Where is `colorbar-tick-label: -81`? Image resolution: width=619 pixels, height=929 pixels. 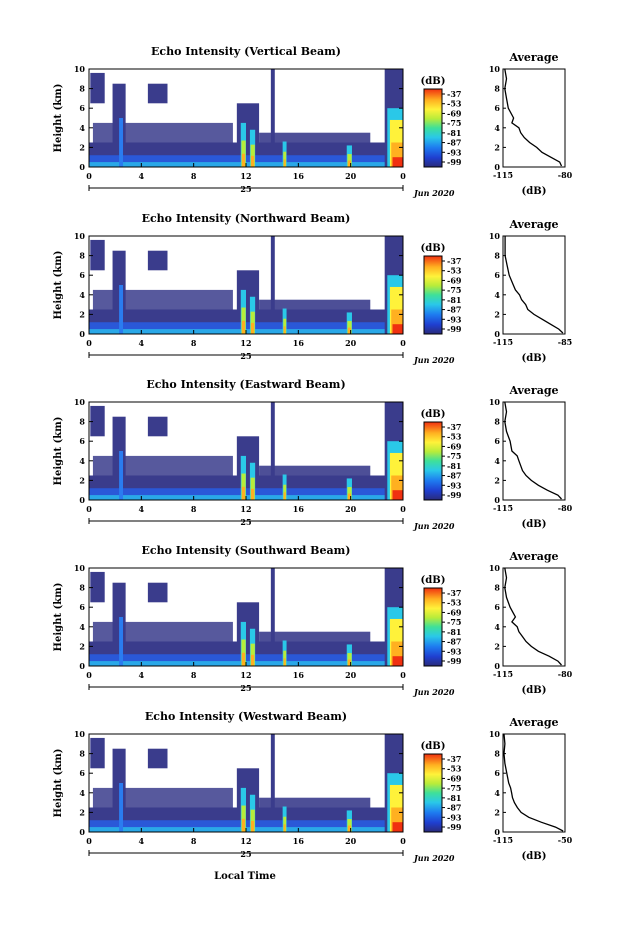 colorbar-tick-label: -81 is located at coordinates (454, 798).